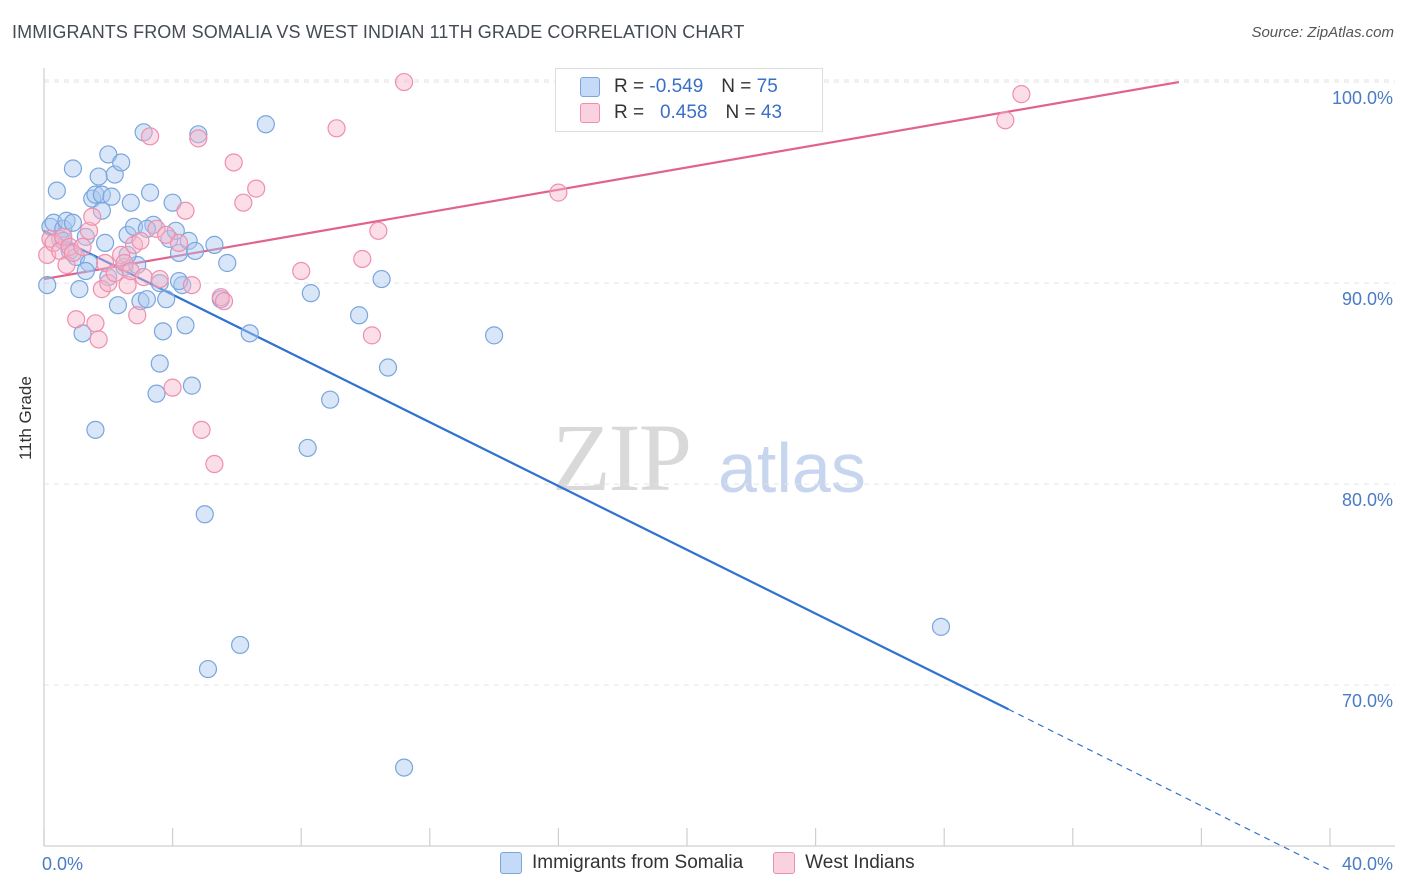 The width and height of the screenshot is (1406, 892). What do you see at coordinates (511, 863) in the screenshot?
I see `series-swatch-somalia` at bounding box center [511, 863].